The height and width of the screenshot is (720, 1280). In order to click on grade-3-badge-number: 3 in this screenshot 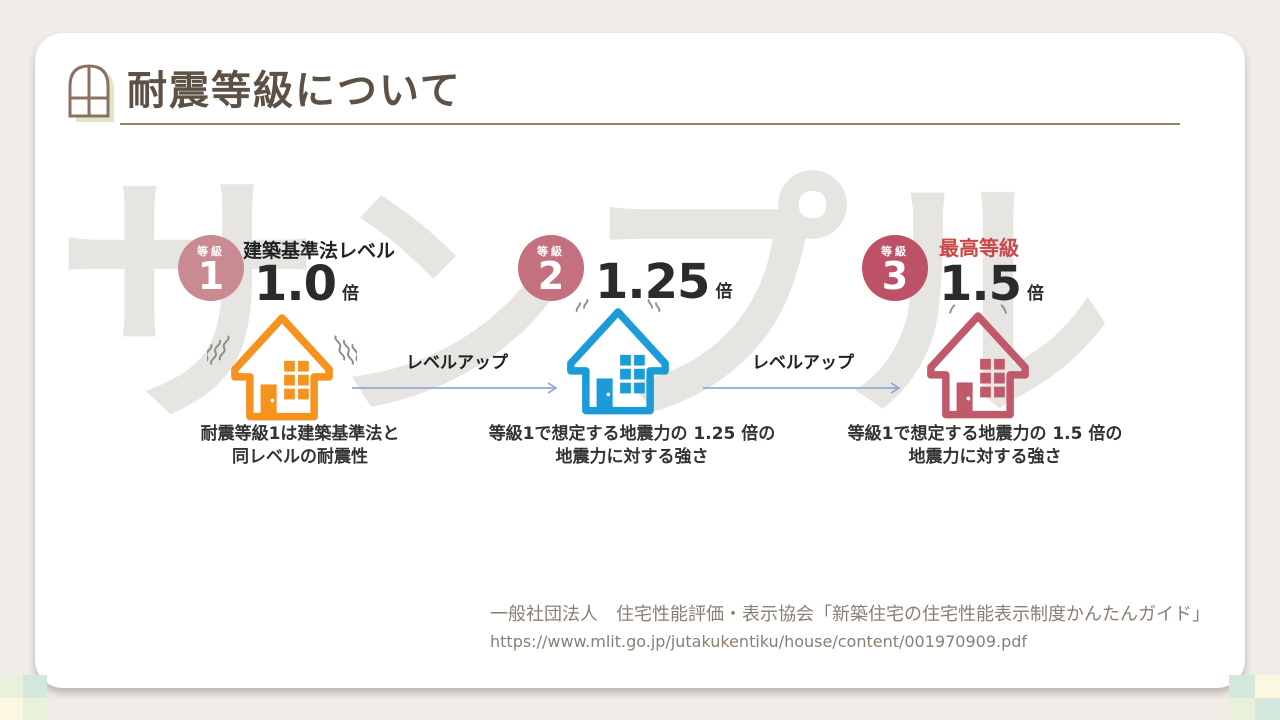, I will do `click(895, 276)`.